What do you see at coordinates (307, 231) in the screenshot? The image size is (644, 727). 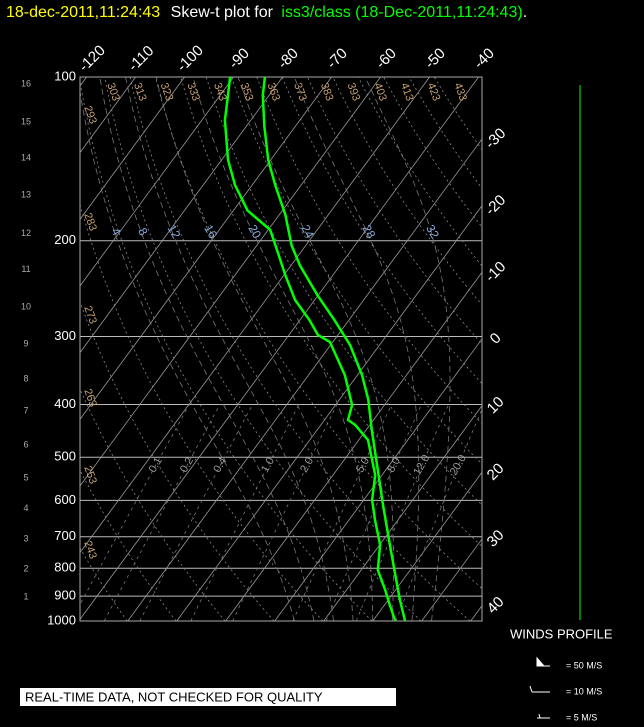 I see `moist-adiabat-label: 24` at bounding box center [307, 231].